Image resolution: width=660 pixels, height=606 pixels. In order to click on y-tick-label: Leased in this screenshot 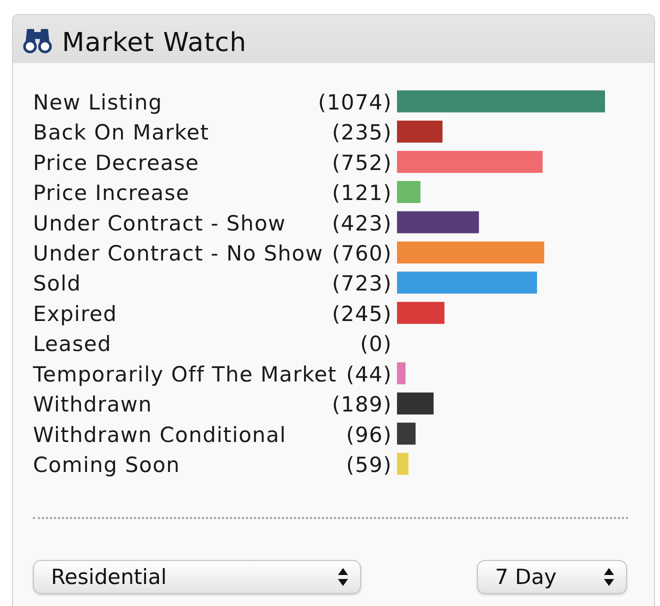, I will do `click(72, 344)`.